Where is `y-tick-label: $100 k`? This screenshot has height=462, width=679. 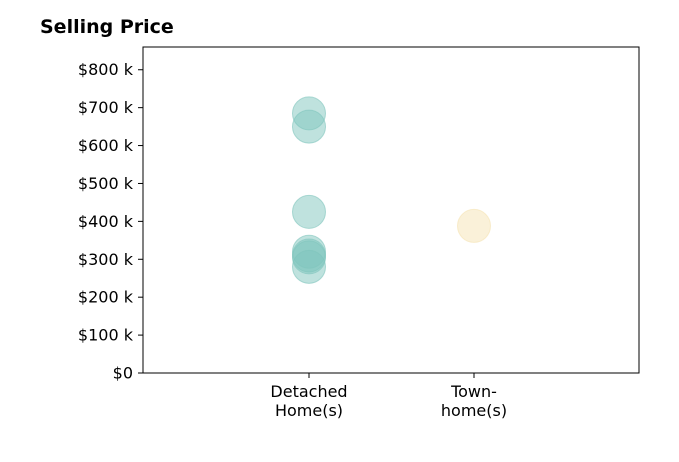 y-tick-label: $100 k is located at coordinates (106, 335).